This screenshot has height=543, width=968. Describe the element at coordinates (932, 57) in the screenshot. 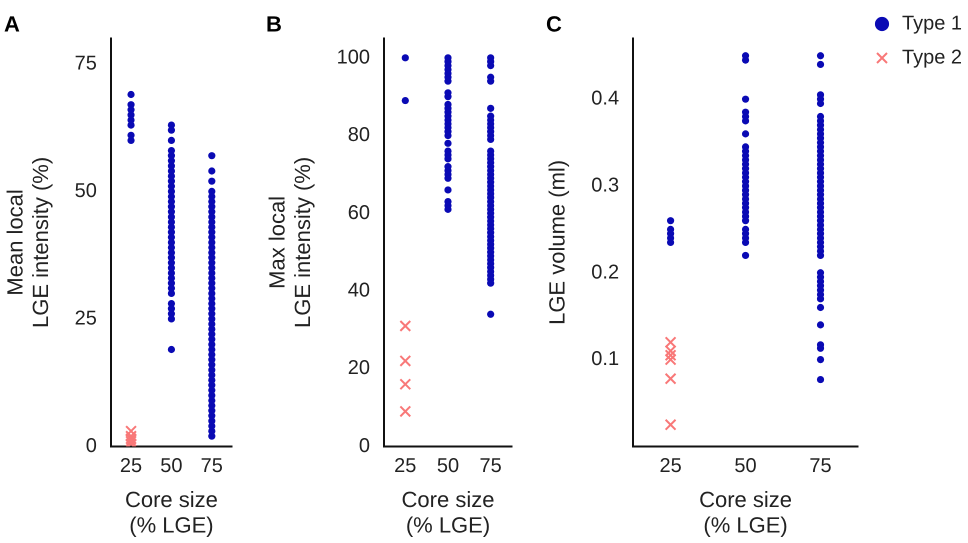

I see `legend-label: Type 2` at that location.